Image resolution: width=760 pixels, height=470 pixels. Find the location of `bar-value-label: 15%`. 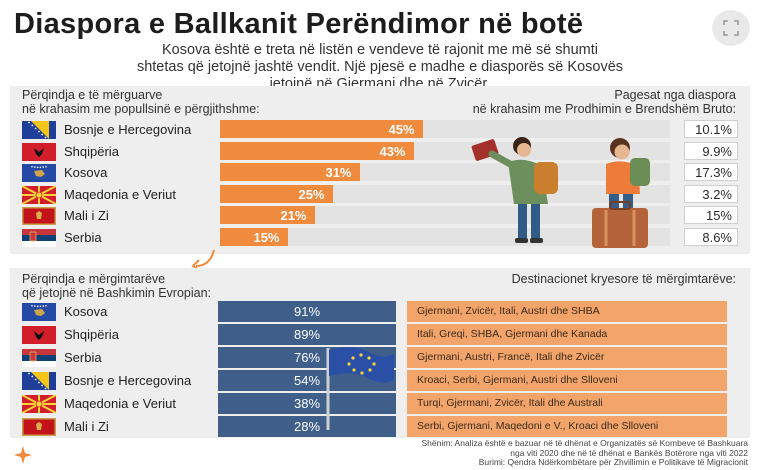

bar-value-label: 15% is located at coordinates (266, 237).